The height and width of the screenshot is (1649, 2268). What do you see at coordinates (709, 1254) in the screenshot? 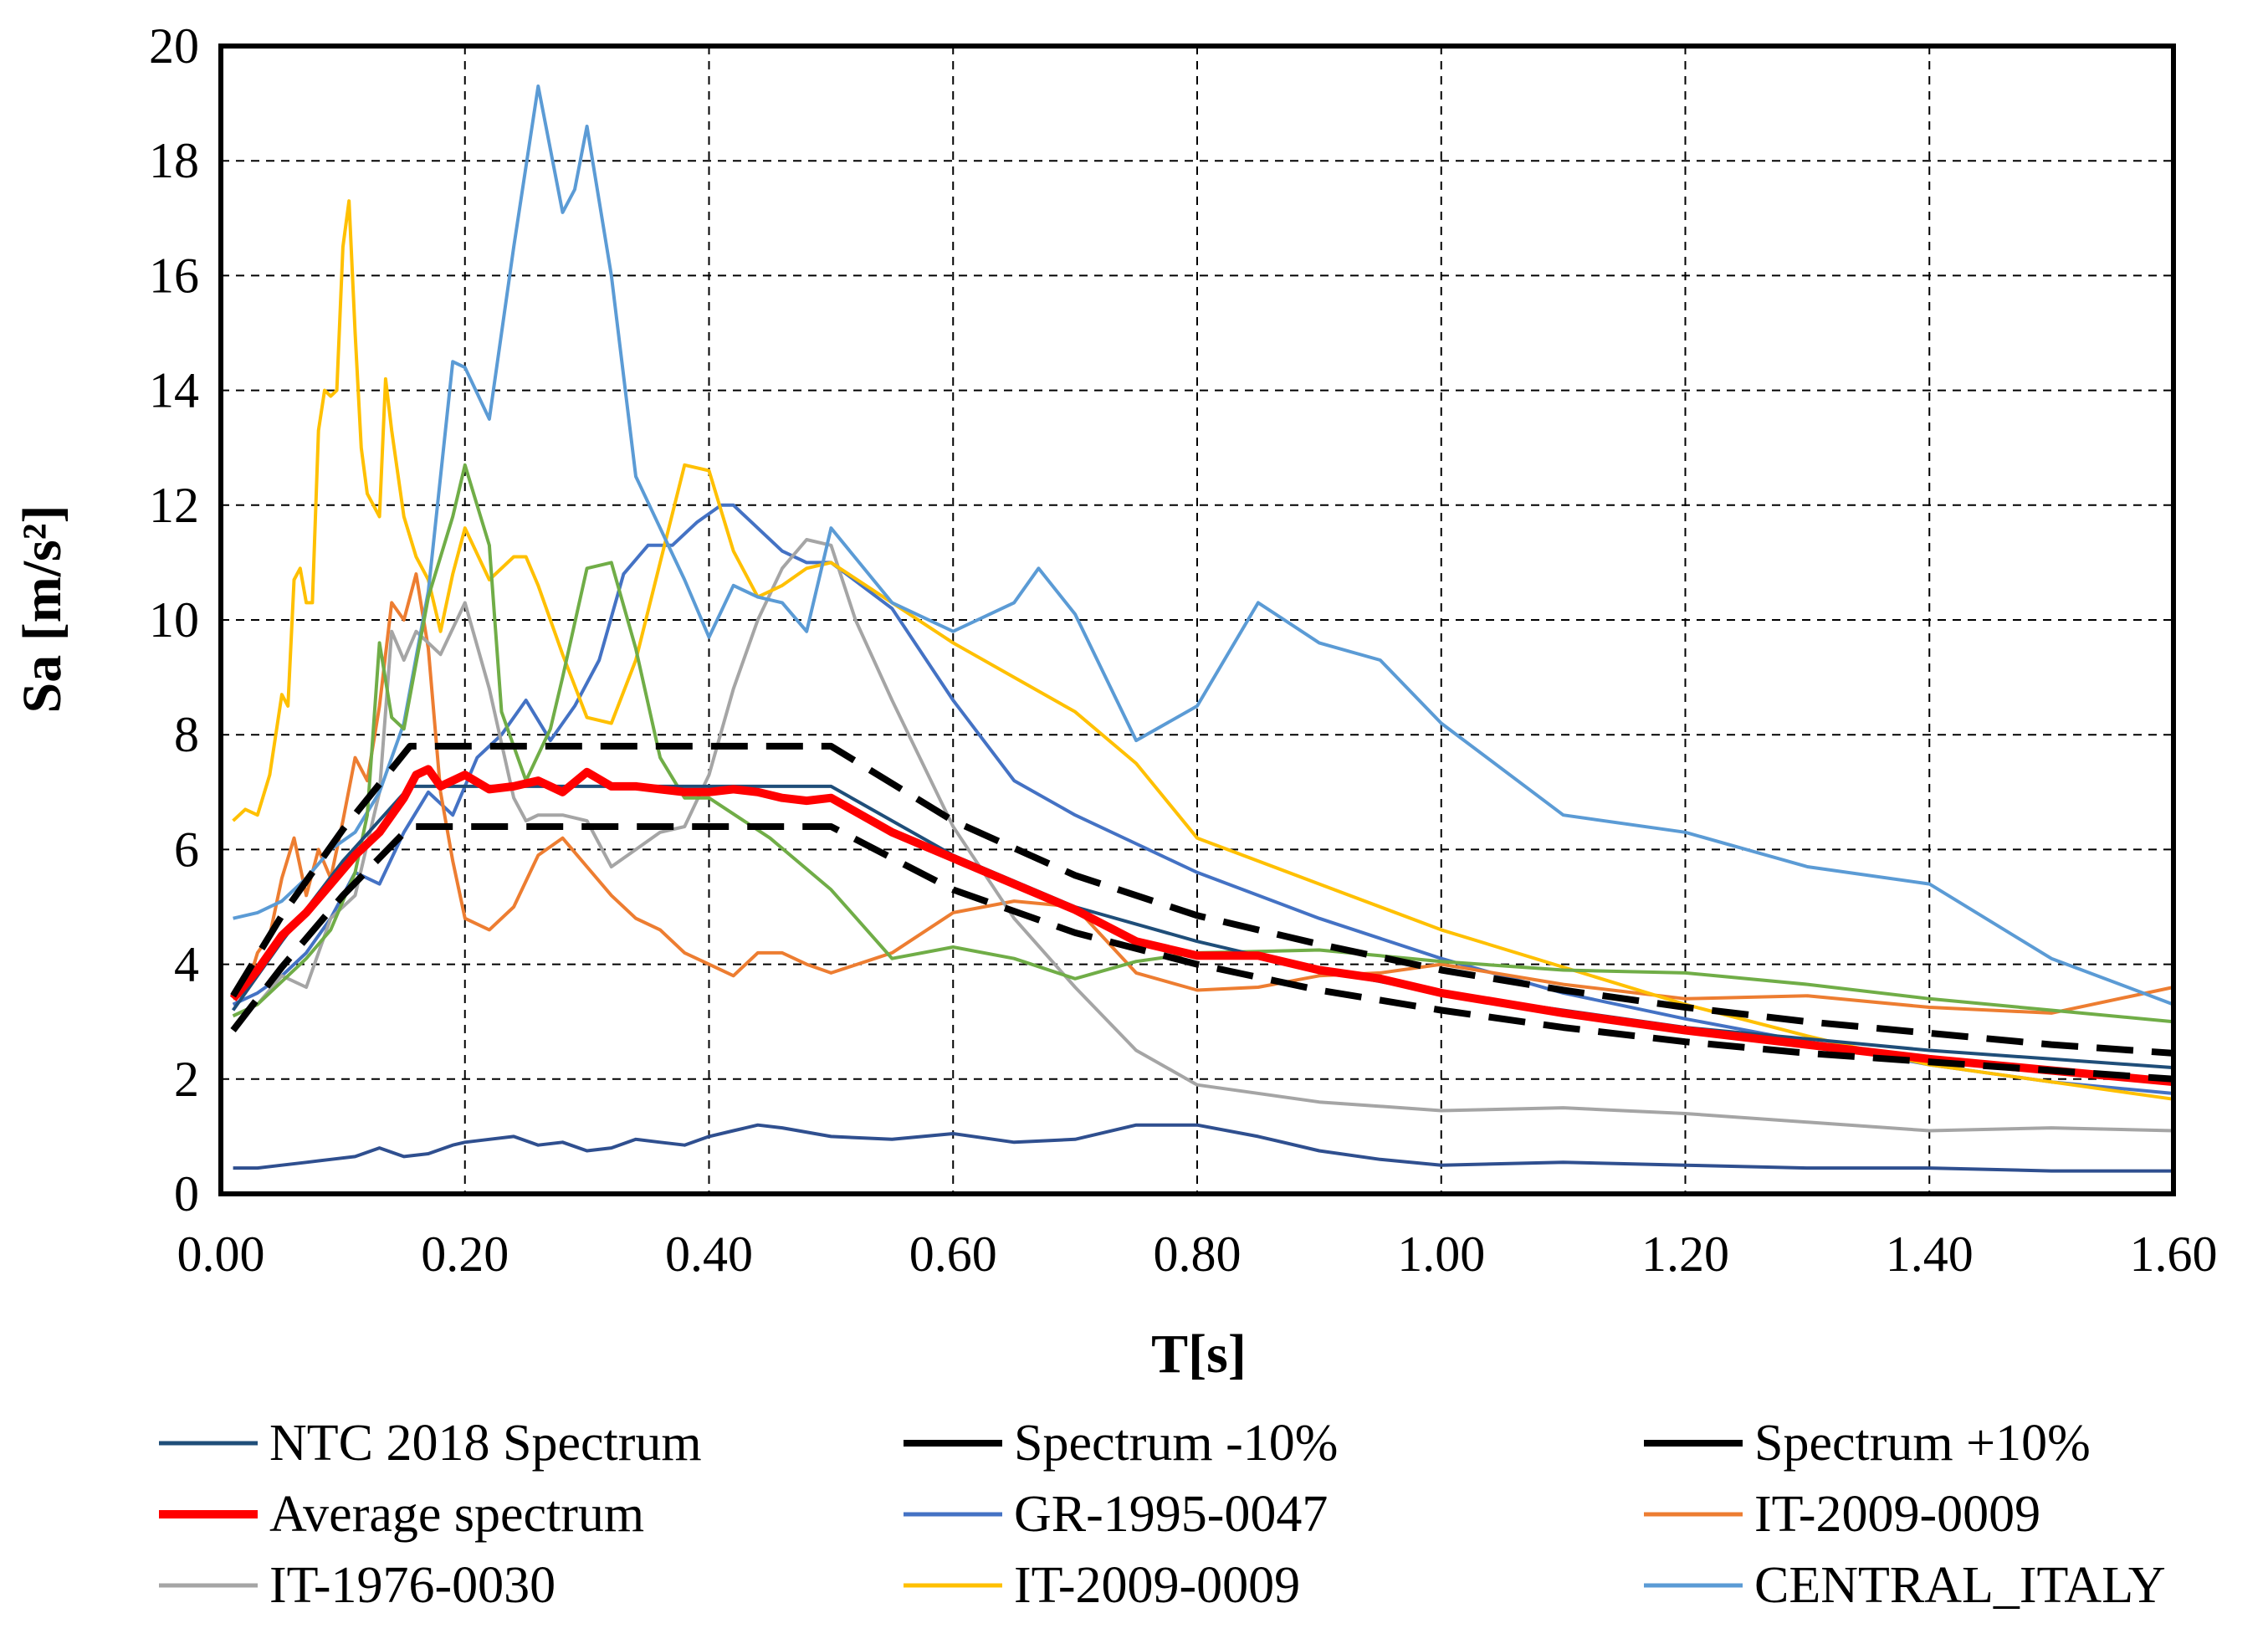
I see `x-tick-label: 0.40` at bounding box center [709, 1254].